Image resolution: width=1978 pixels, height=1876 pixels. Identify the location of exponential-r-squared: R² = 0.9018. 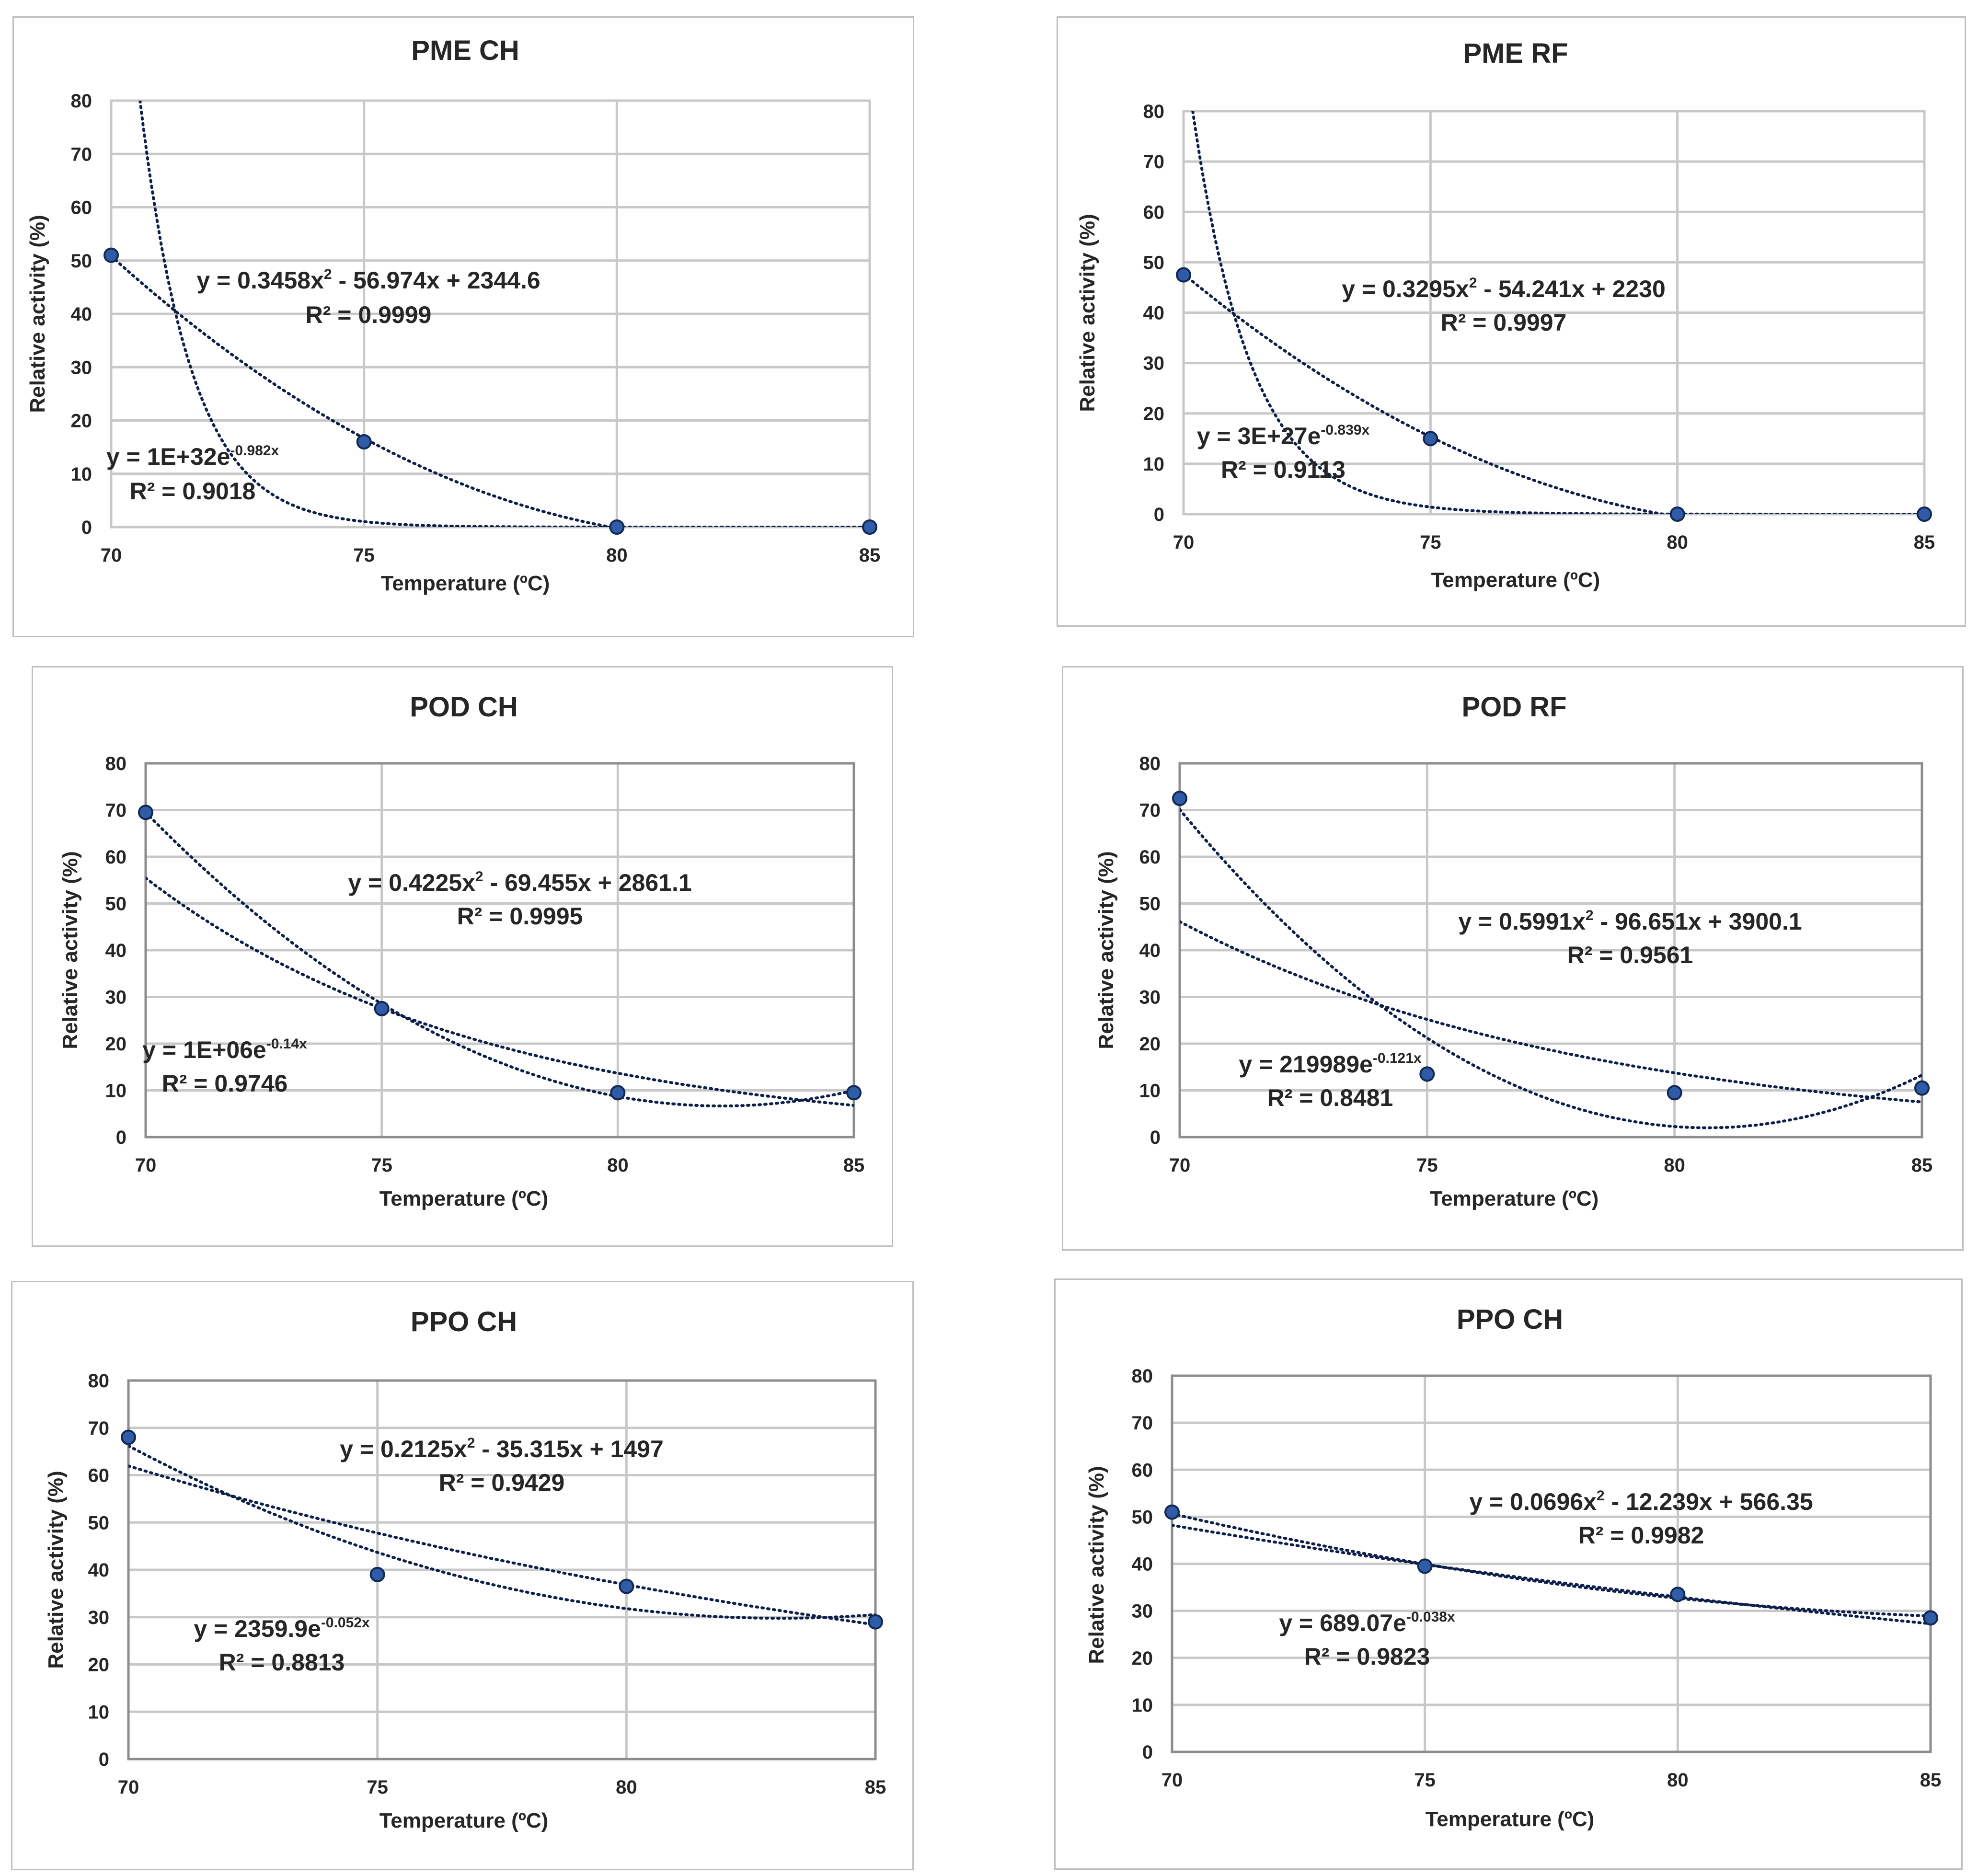
(193, 491).